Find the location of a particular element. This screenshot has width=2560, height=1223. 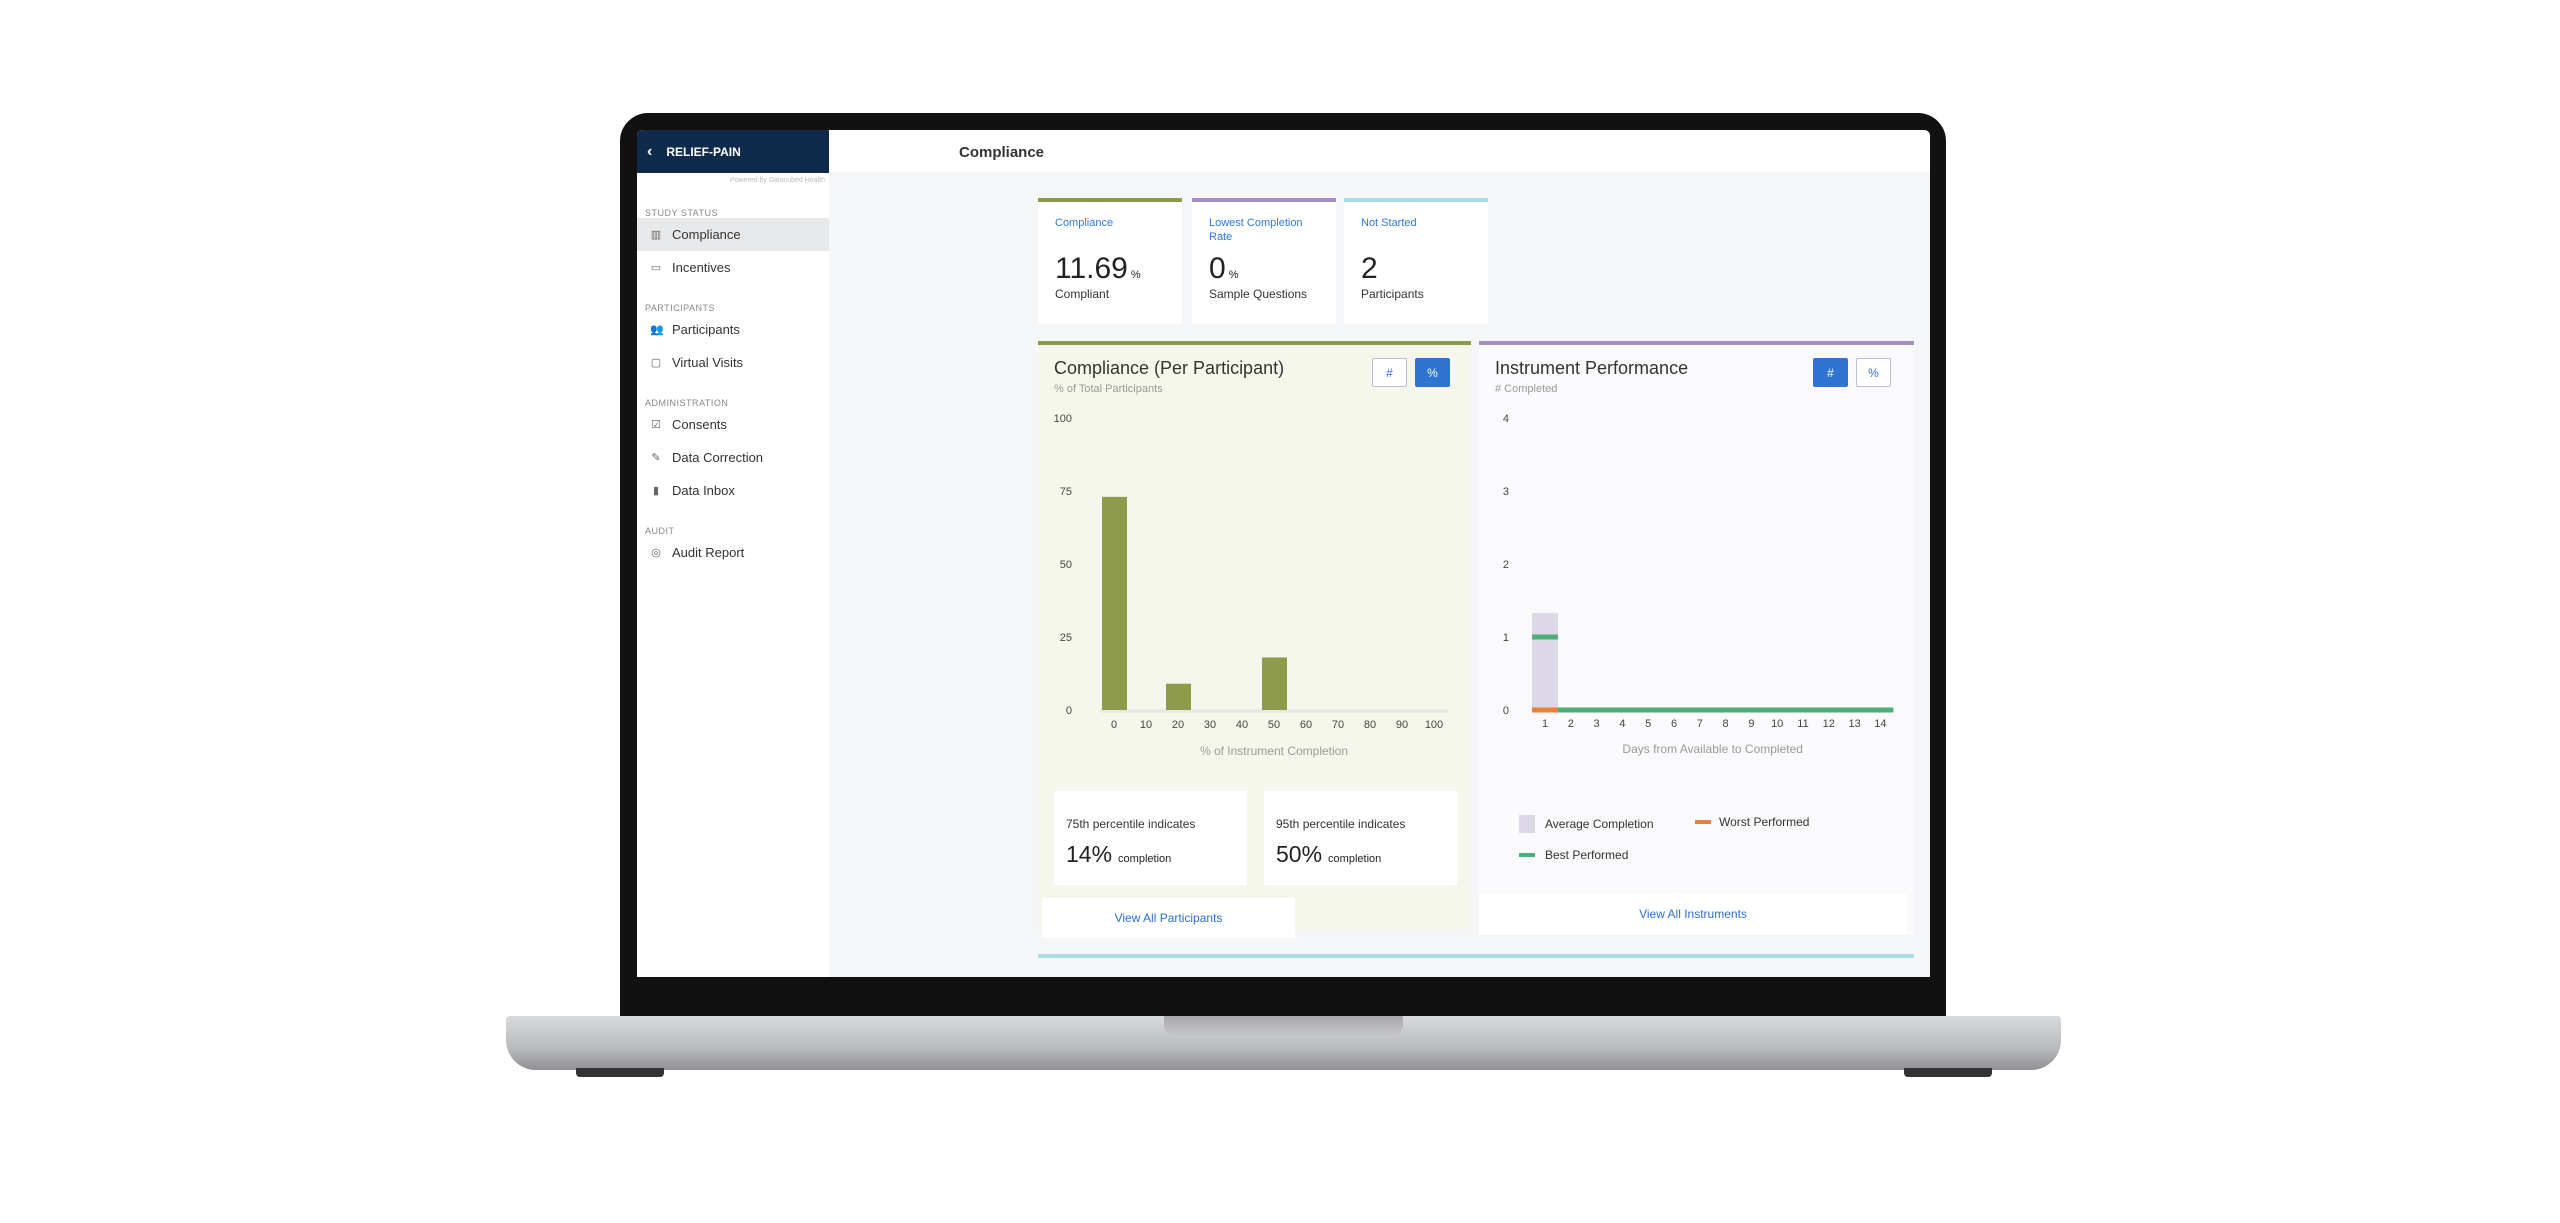

sidebar-section-label: PARTICIPANTS is located at coordinates (680, 308).